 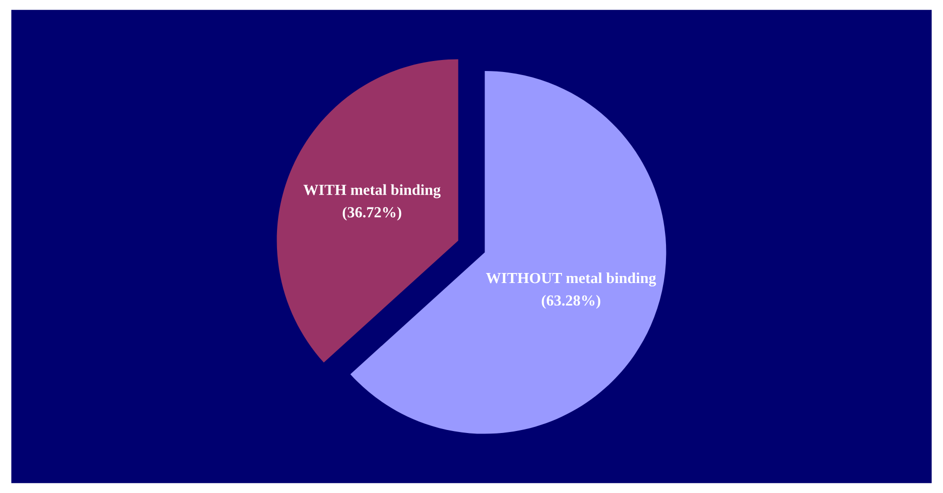 What do you see at coordinates (372, 213) in the screenshot?
I see `data-label: (36.72%)` at bounding box center [372, 213].